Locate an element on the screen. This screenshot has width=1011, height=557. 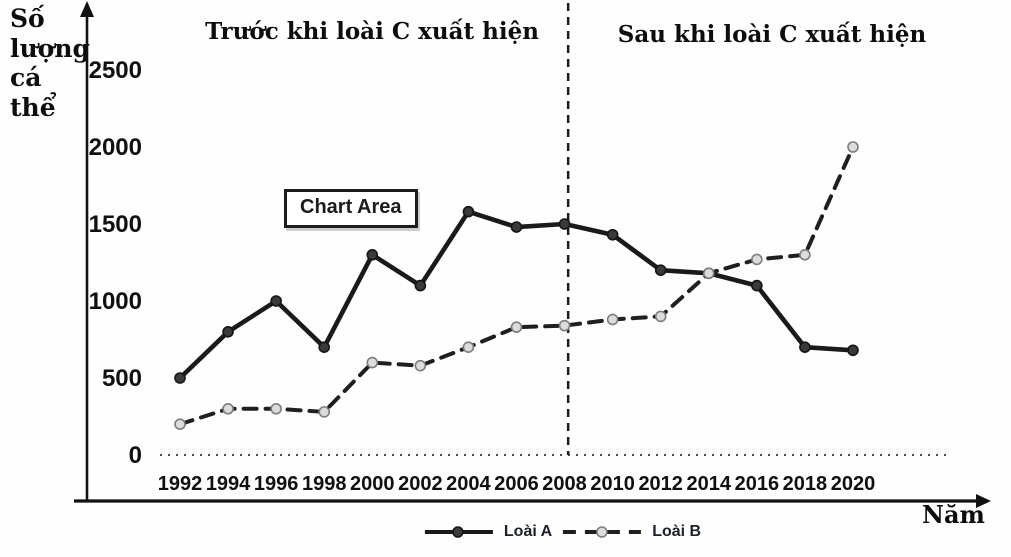
legend-marker-b is located at coordinates (602, 532).